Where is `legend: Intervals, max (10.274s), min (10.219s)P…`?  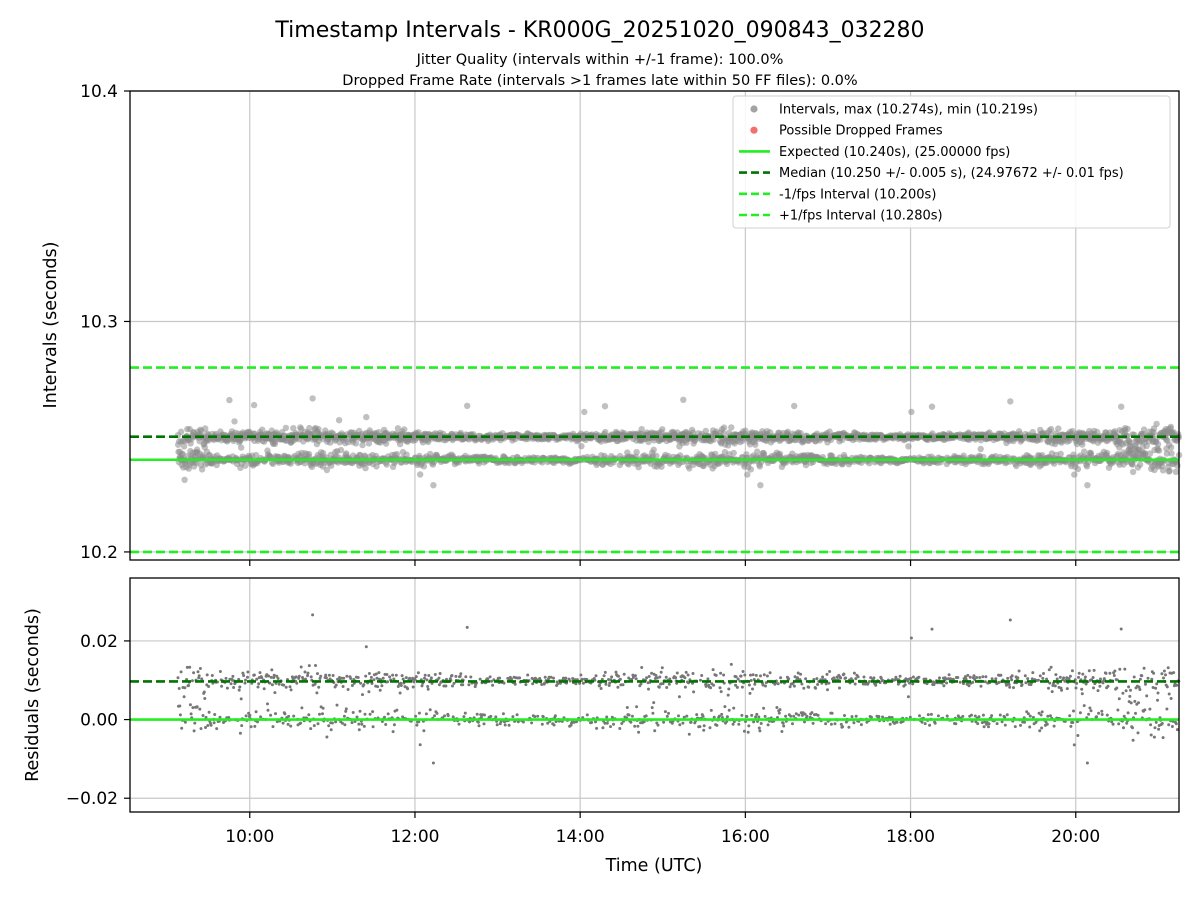 legend: Intervals, max (10.274s), min (10.219s)P… is located at coordinates (951, 162).